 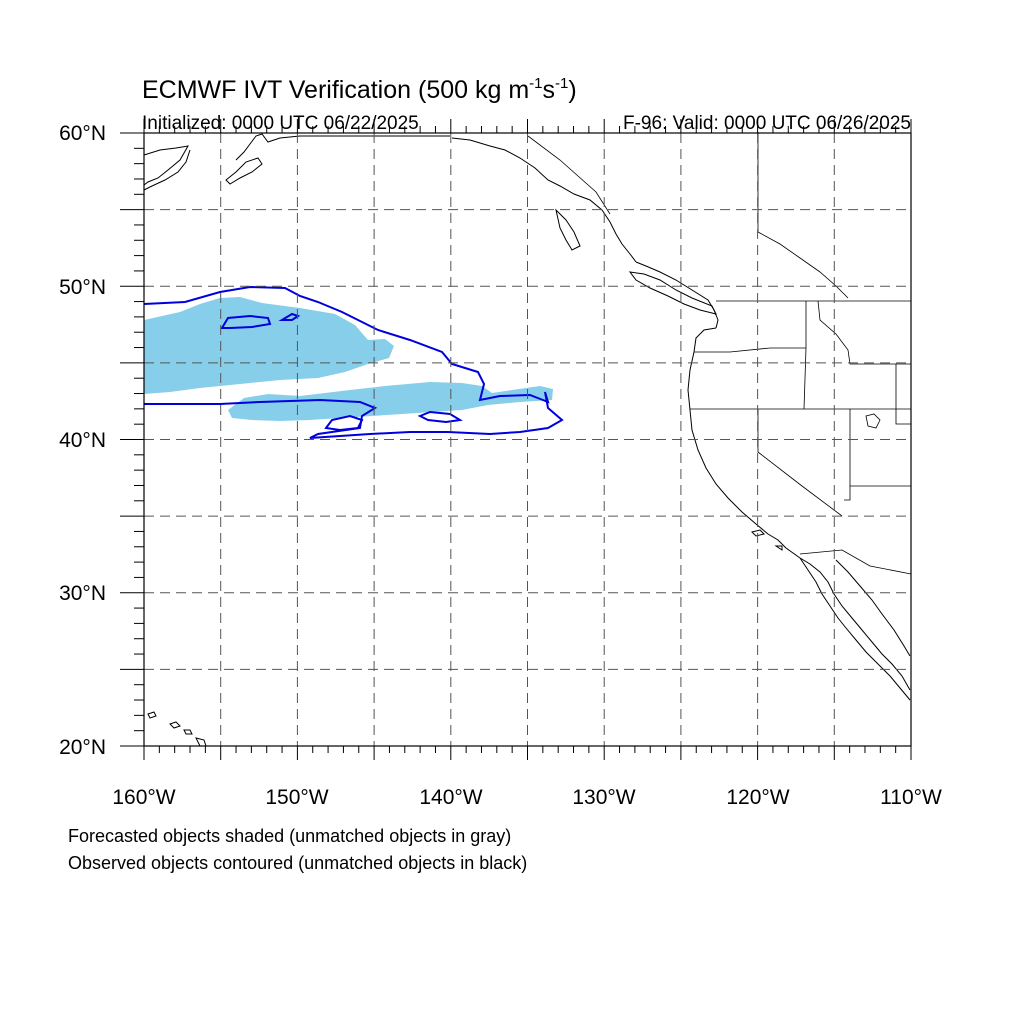 I want to click on alaska-west-coast, so click(x=166, y=165).